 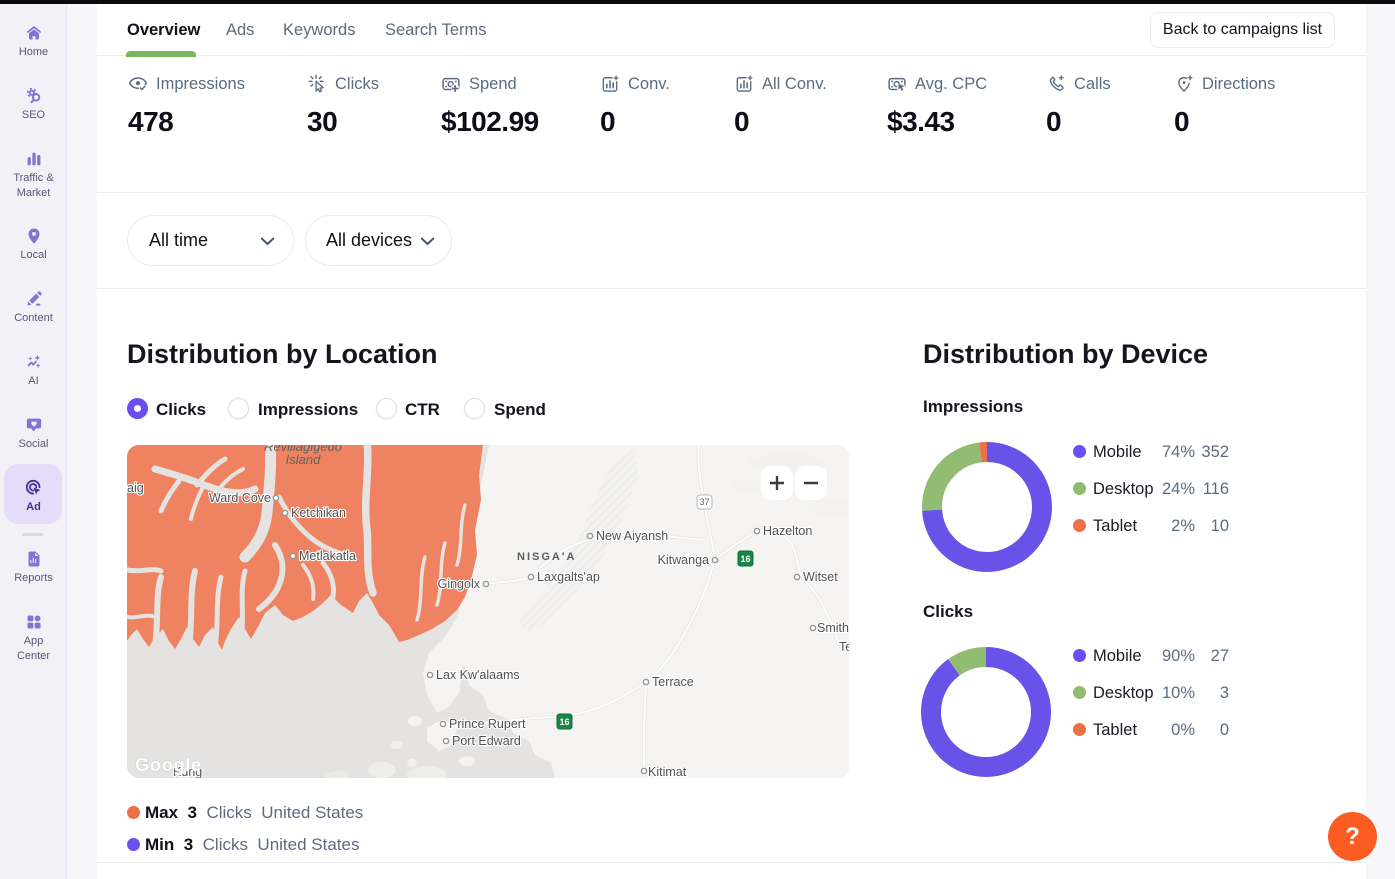 I want to click on svg-text: Port Edward, so click(x=486, y=741).